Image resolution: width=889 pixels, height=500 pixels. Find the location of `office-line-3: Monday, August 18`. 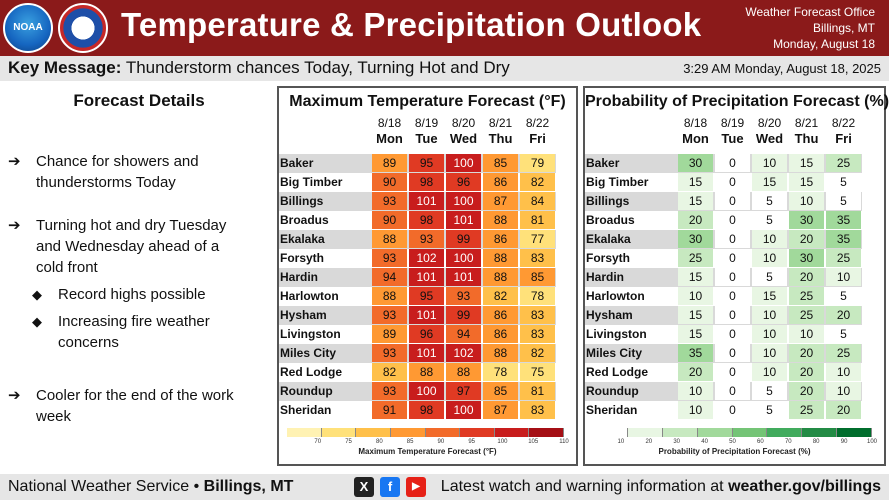

office-line-3: Monday, August 18 is located at coordinates (824, 44).